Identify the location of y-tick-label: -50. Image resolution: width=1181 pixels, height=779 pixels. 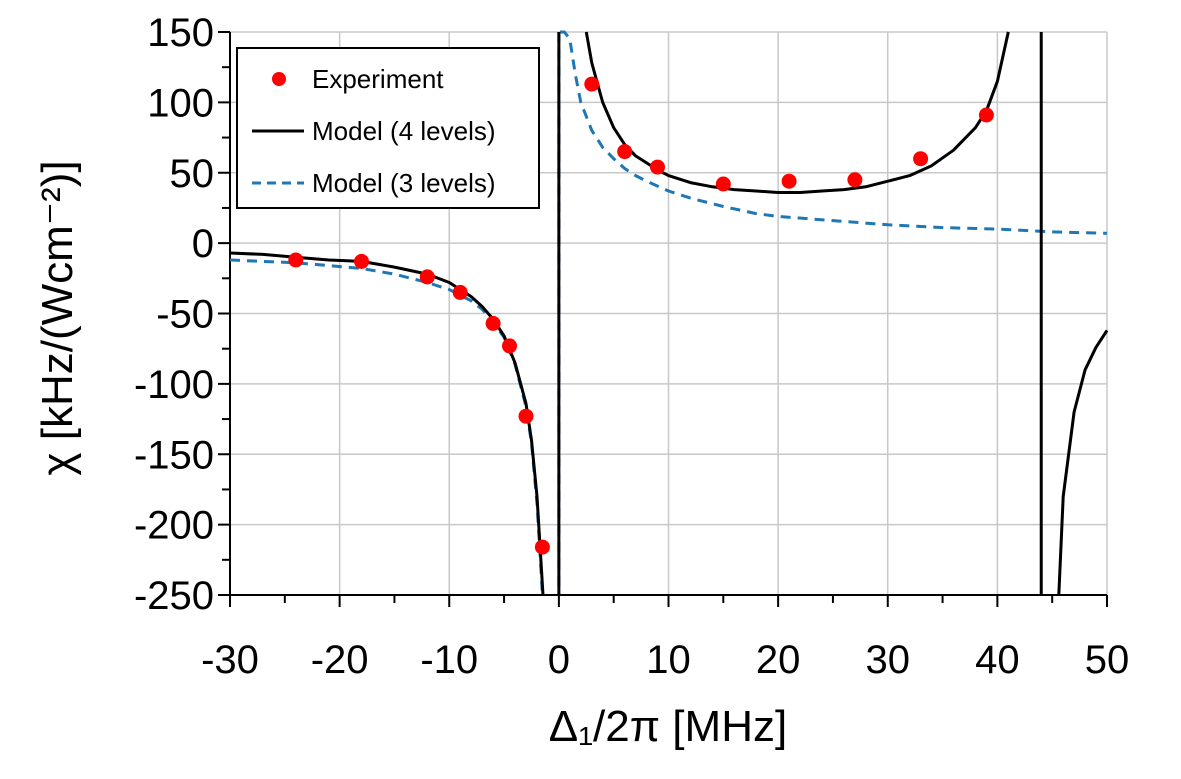
(185, 315).